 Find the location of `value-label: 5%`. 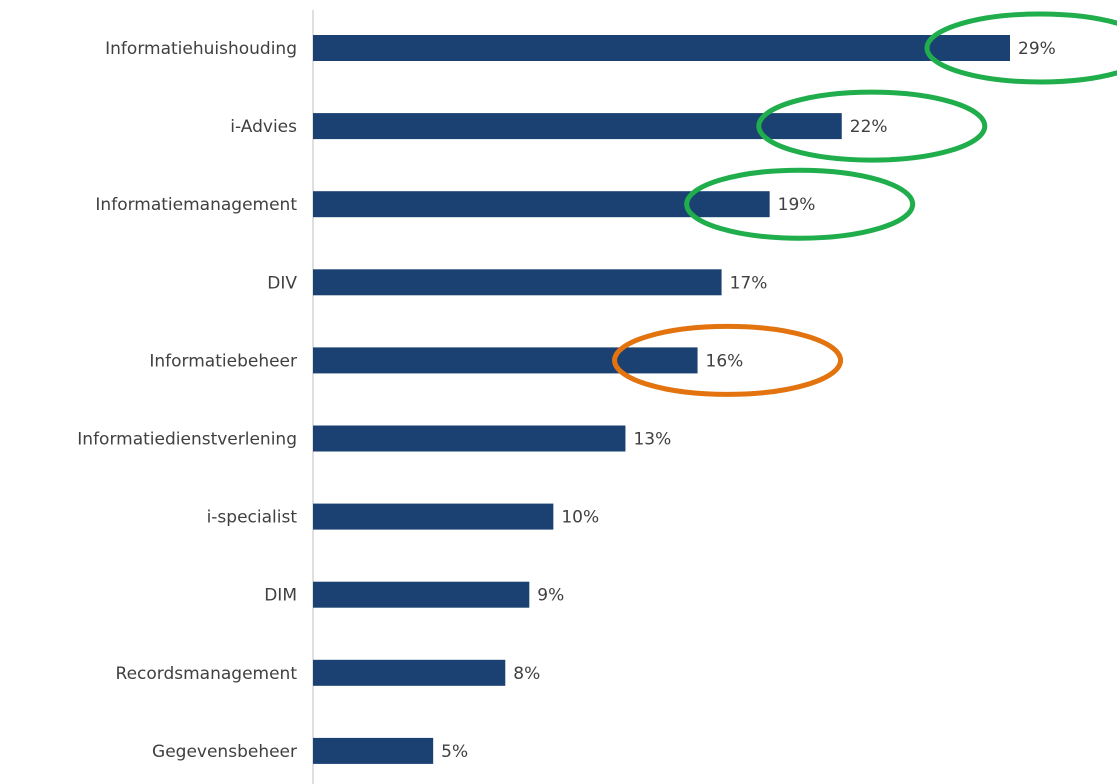

value-label: 5% is located at coordinates (454, 752).